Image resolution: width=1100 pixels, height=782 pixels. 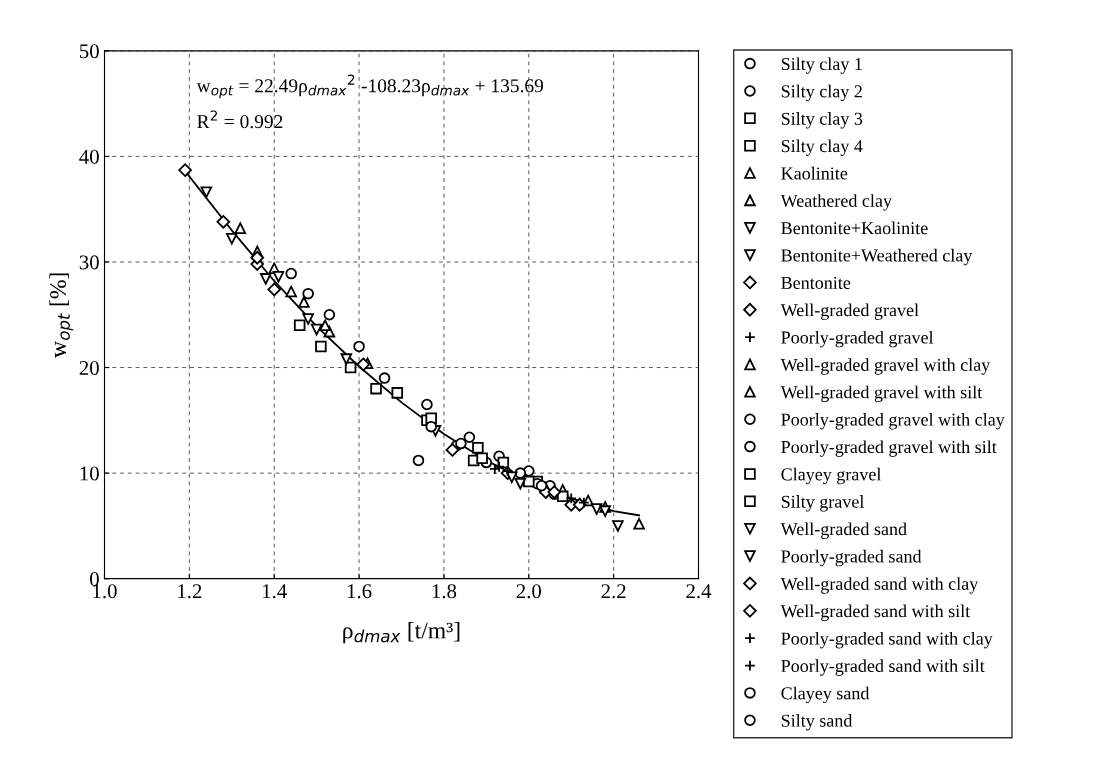 I want to click on x-tick-label: 1.8, so click(x=444, y=591).